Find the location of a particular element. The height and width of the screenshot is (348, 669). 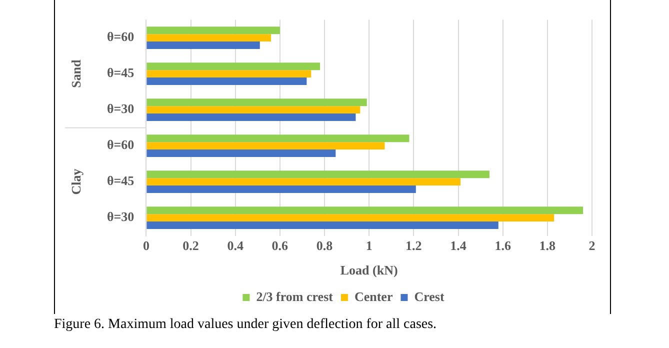

legend-label: Crest is located at coordinates (429, 296).